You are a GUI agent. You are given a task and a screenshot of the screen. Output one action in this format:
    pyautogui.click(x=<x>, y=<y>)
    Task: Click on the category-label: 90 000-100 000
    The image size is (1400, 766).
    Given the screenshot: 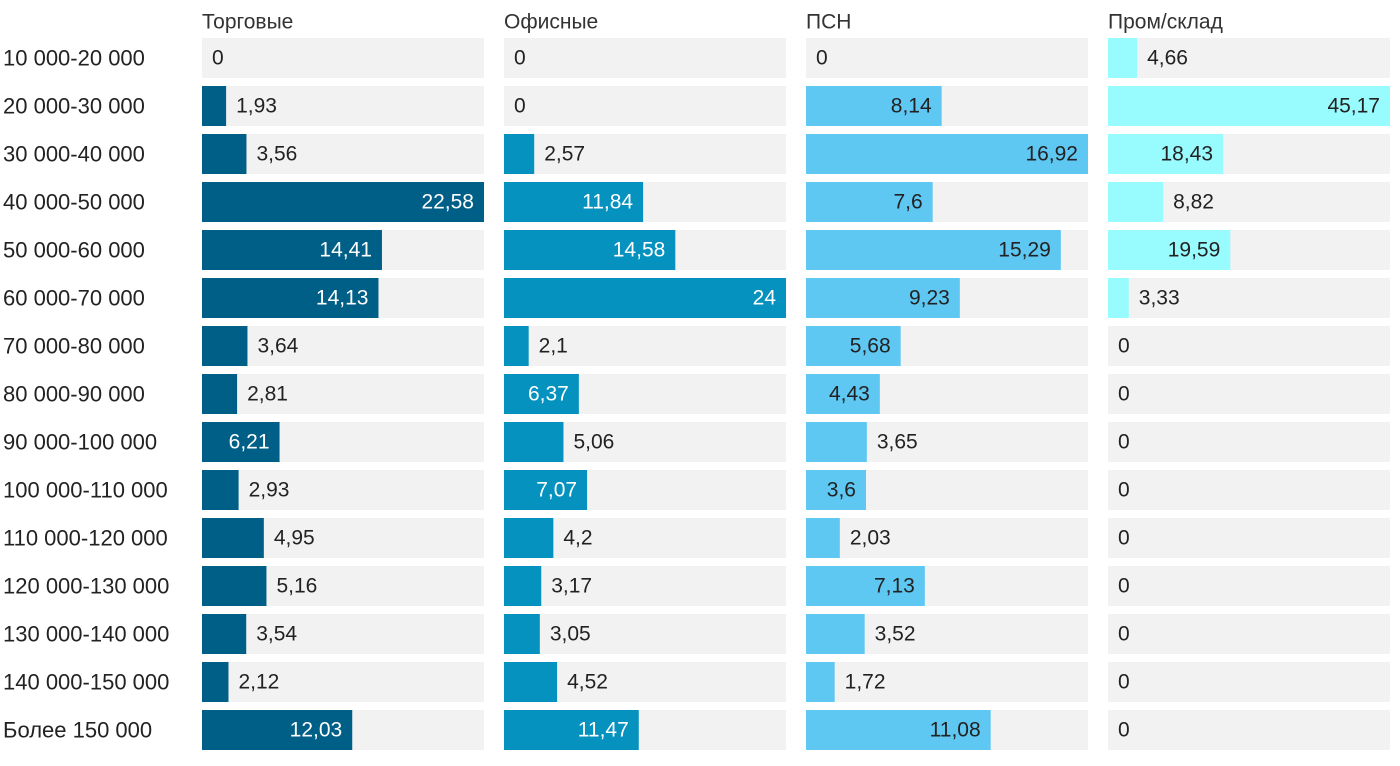 What is the action you would take?
    pyautogui.click(x=80, y=442)
    